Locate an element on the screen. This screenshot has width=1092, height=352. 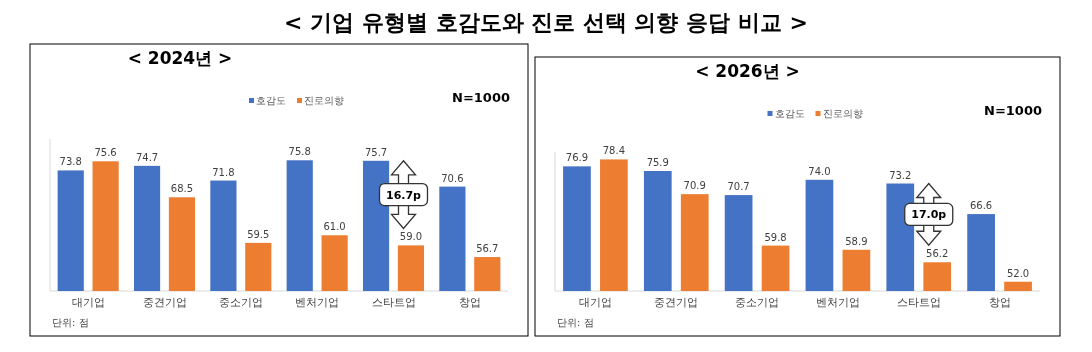
data-label: 59.8 is located at coordinates (775, 237).